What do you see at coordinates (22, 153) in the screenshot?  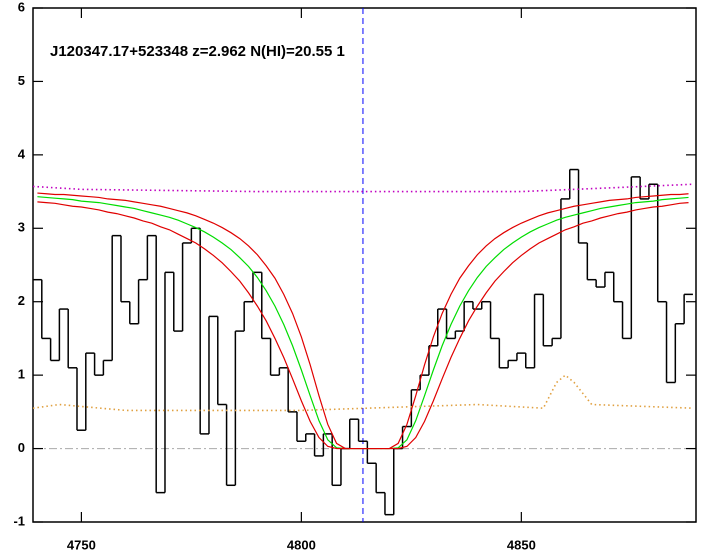 I see `y-tick-label: 4` at bounding box center [22, 153].